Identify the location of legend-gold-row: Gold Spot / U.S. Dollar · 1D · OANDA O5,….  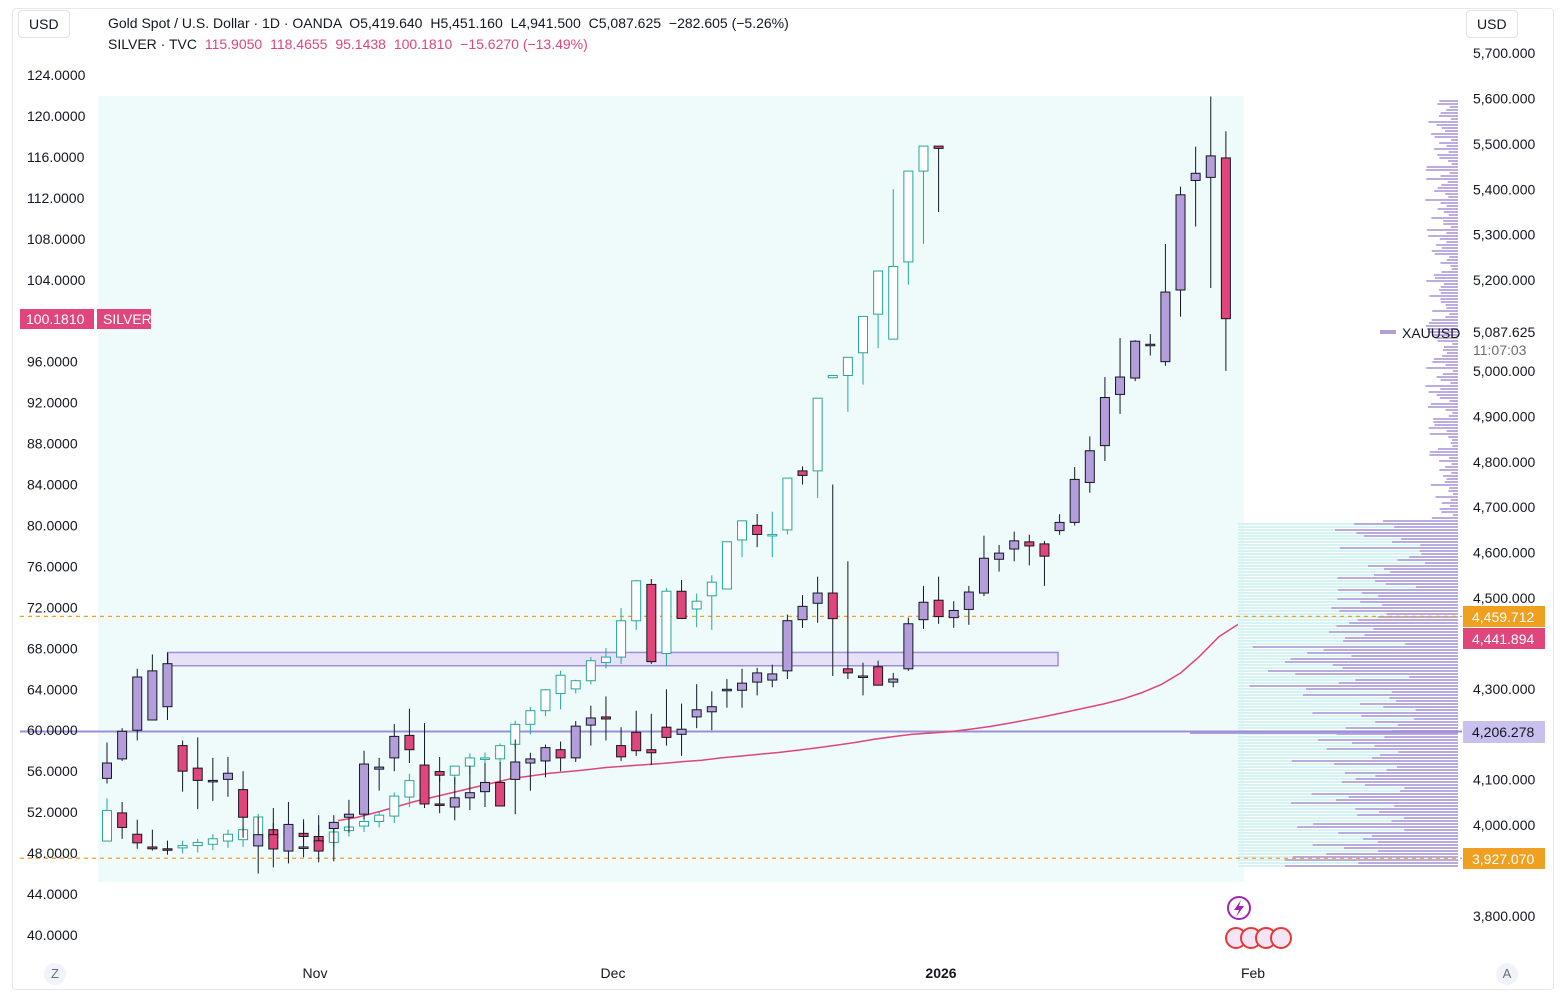
(448, 23).